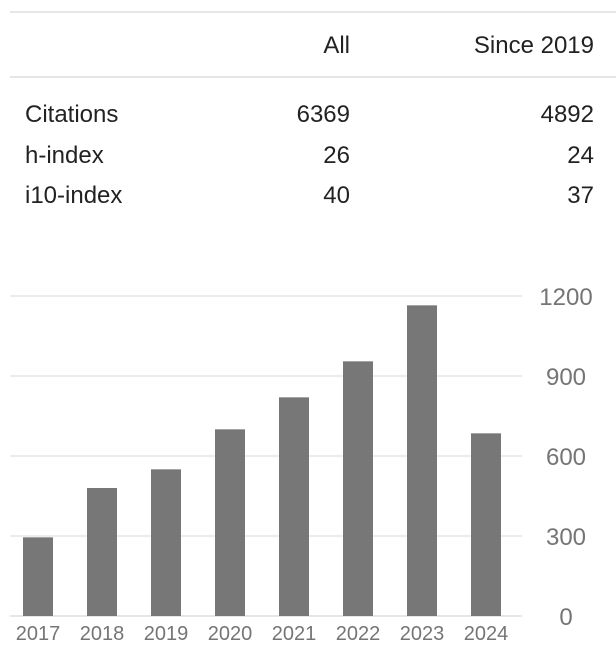 This screenshot has width=616, height=670. I want to click on x-tick-label: 2019, so click(166, 634).